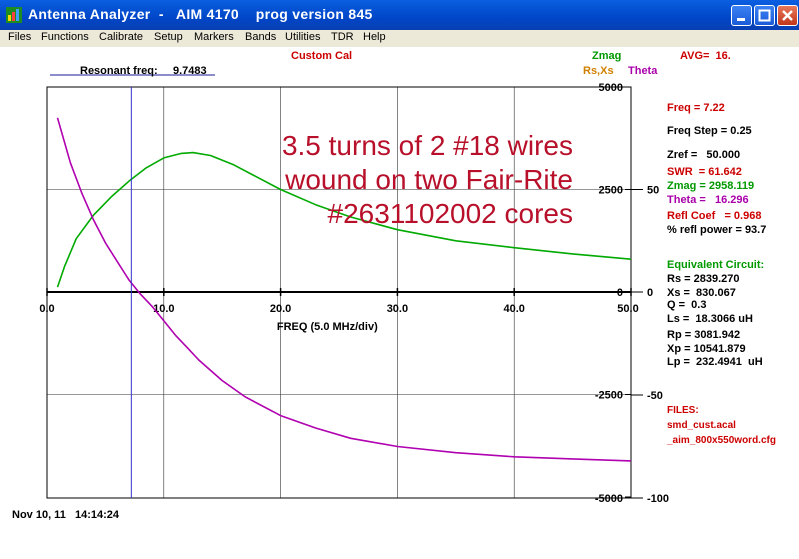  Describe the element at coordinates (598, 71) in the screenshot. I see `rsxs-legend: Rs,Xs` at that location.